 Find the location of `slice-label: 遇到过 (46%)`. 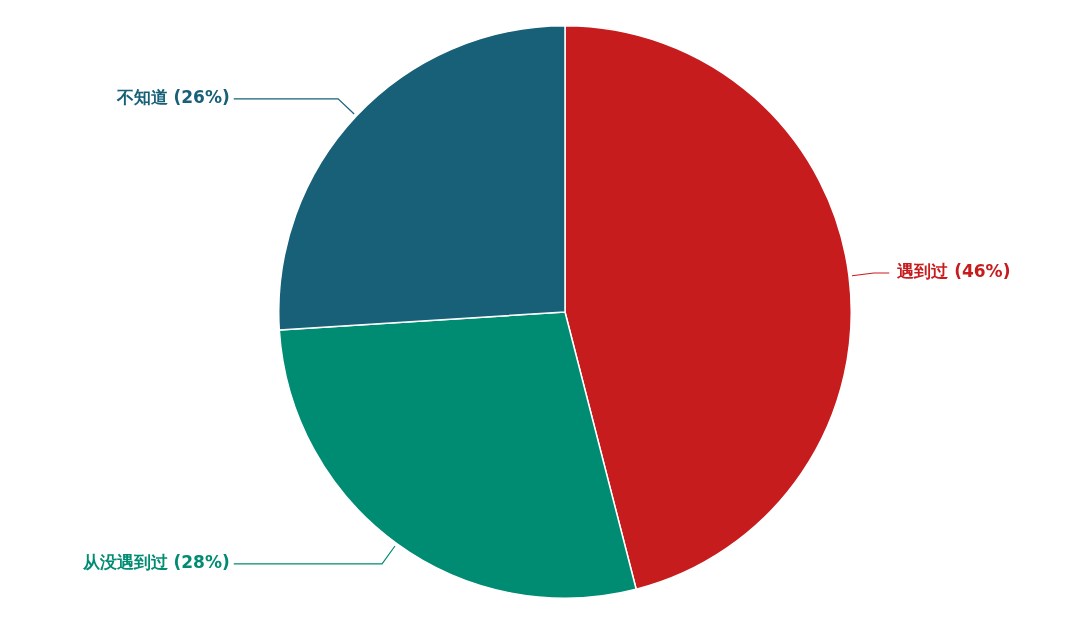

slice-label: 遇到过 (46%) is located at coordinates (953, 271).